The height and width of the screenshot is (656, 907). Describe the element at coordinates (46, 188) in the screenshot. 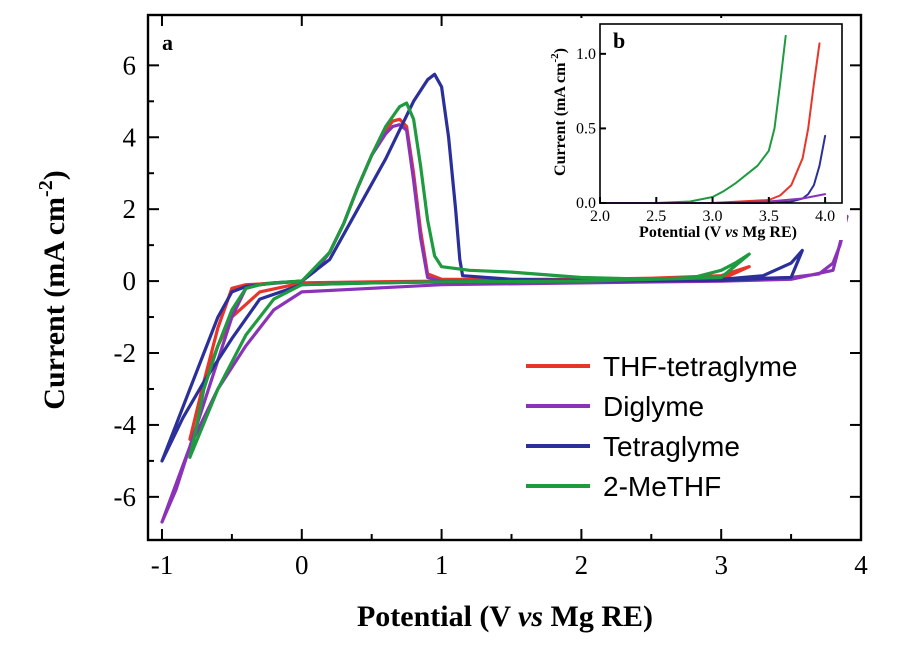

I see `y-axis-title-part: -2` at that location.